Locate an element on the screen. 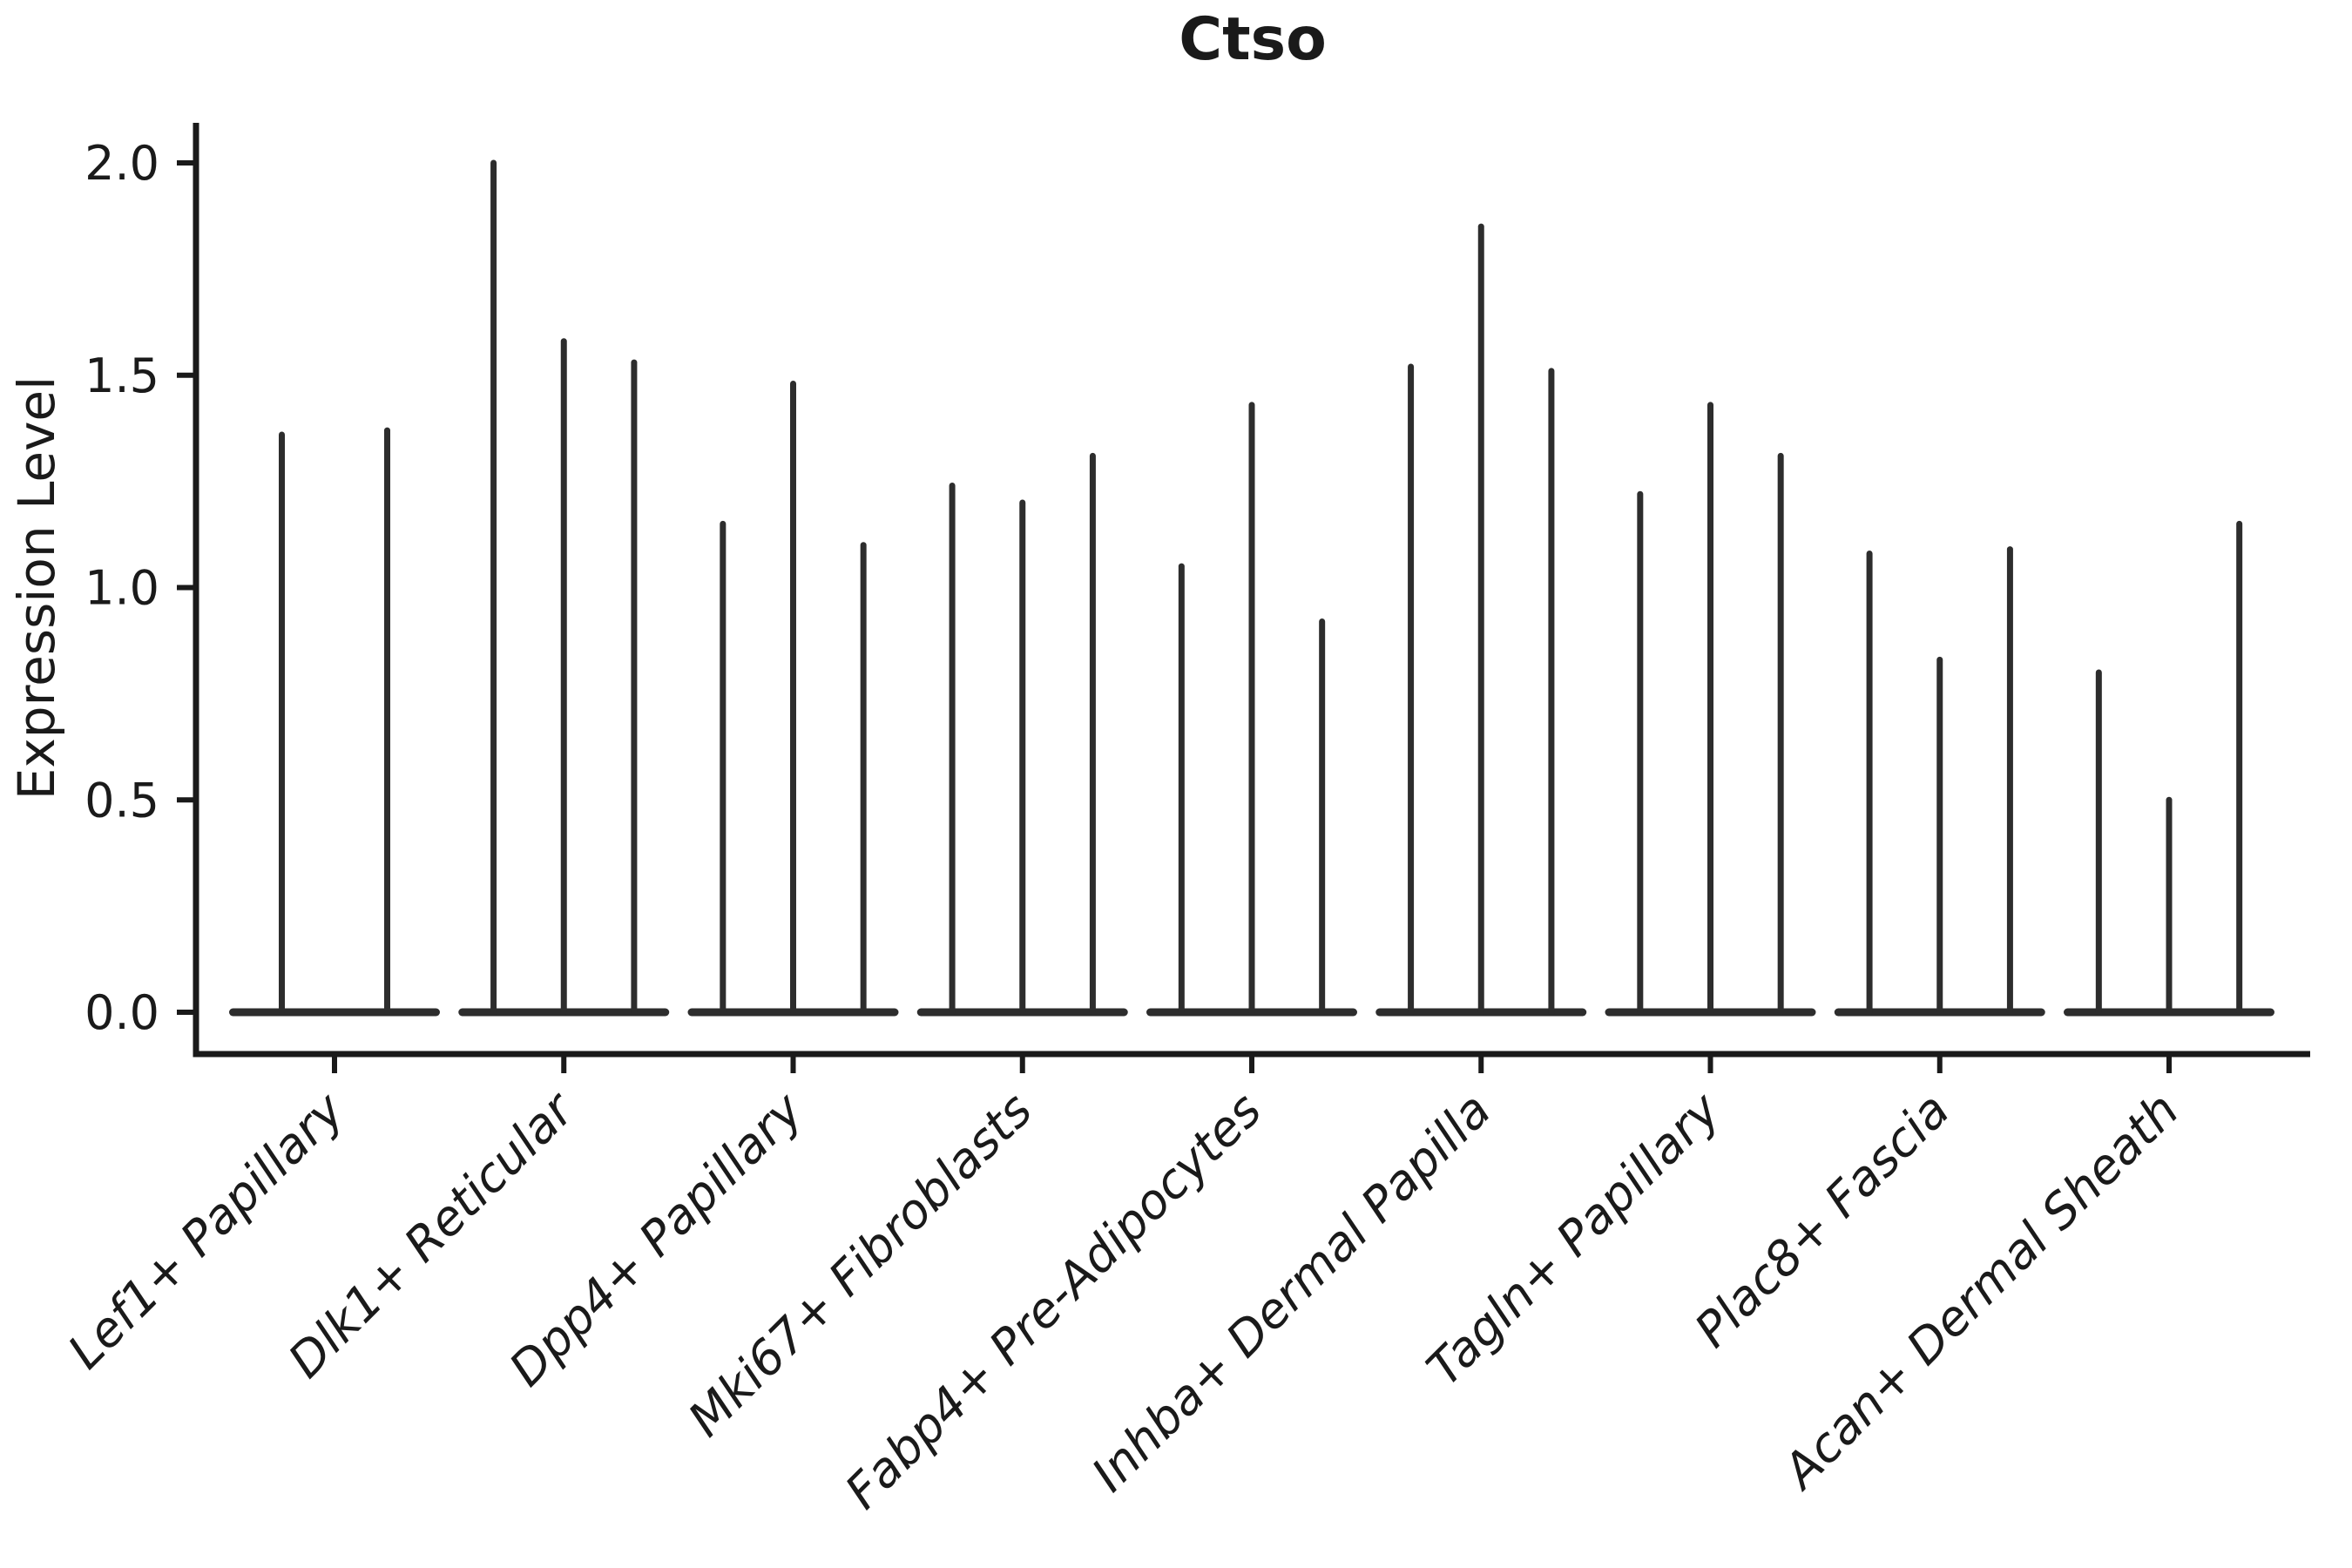 The width and height of the screenshot is (2352, 1568). y-tick-label: 2.0 is located at coordinates (121, 163).